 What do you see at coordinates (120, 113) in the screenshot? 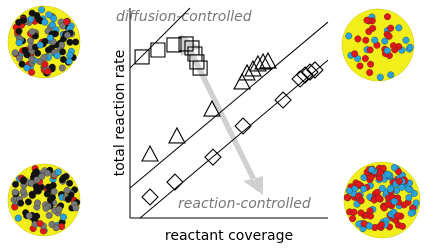
I see `y-axis-label: total reaction rate` at bounding box center [120, 113].